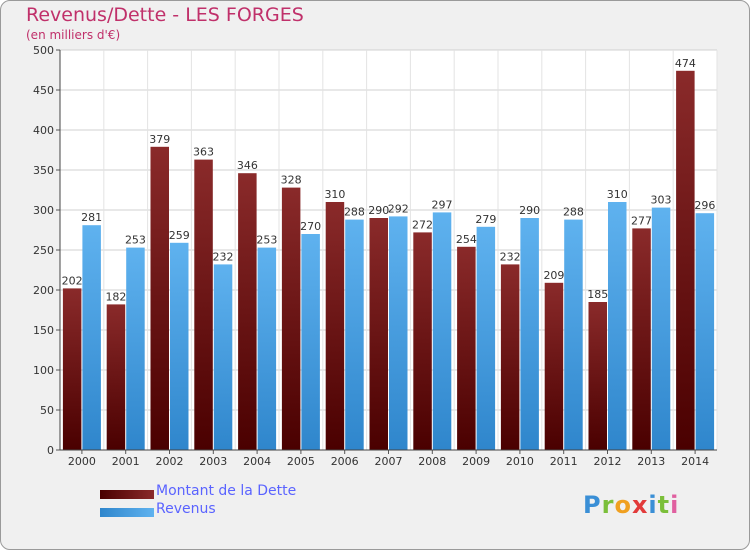 The height and width of the screenshot is (550, 750). I want to click on y-tick-label: 300, so click(43, 210).